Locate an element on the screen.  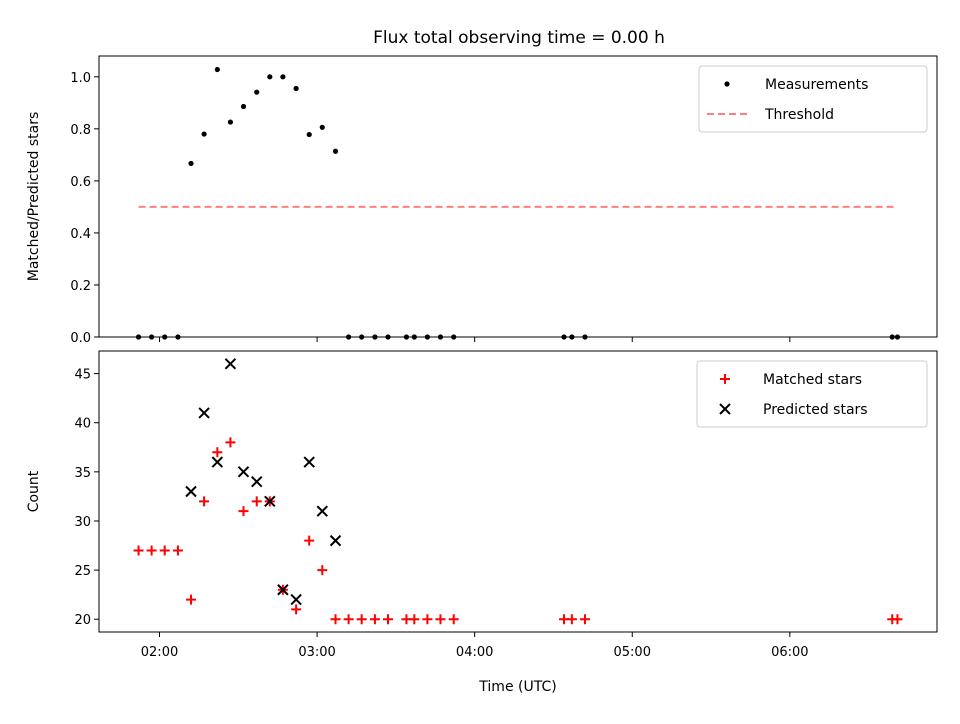
bottom-legend-box is located at coordinates (812, 394).